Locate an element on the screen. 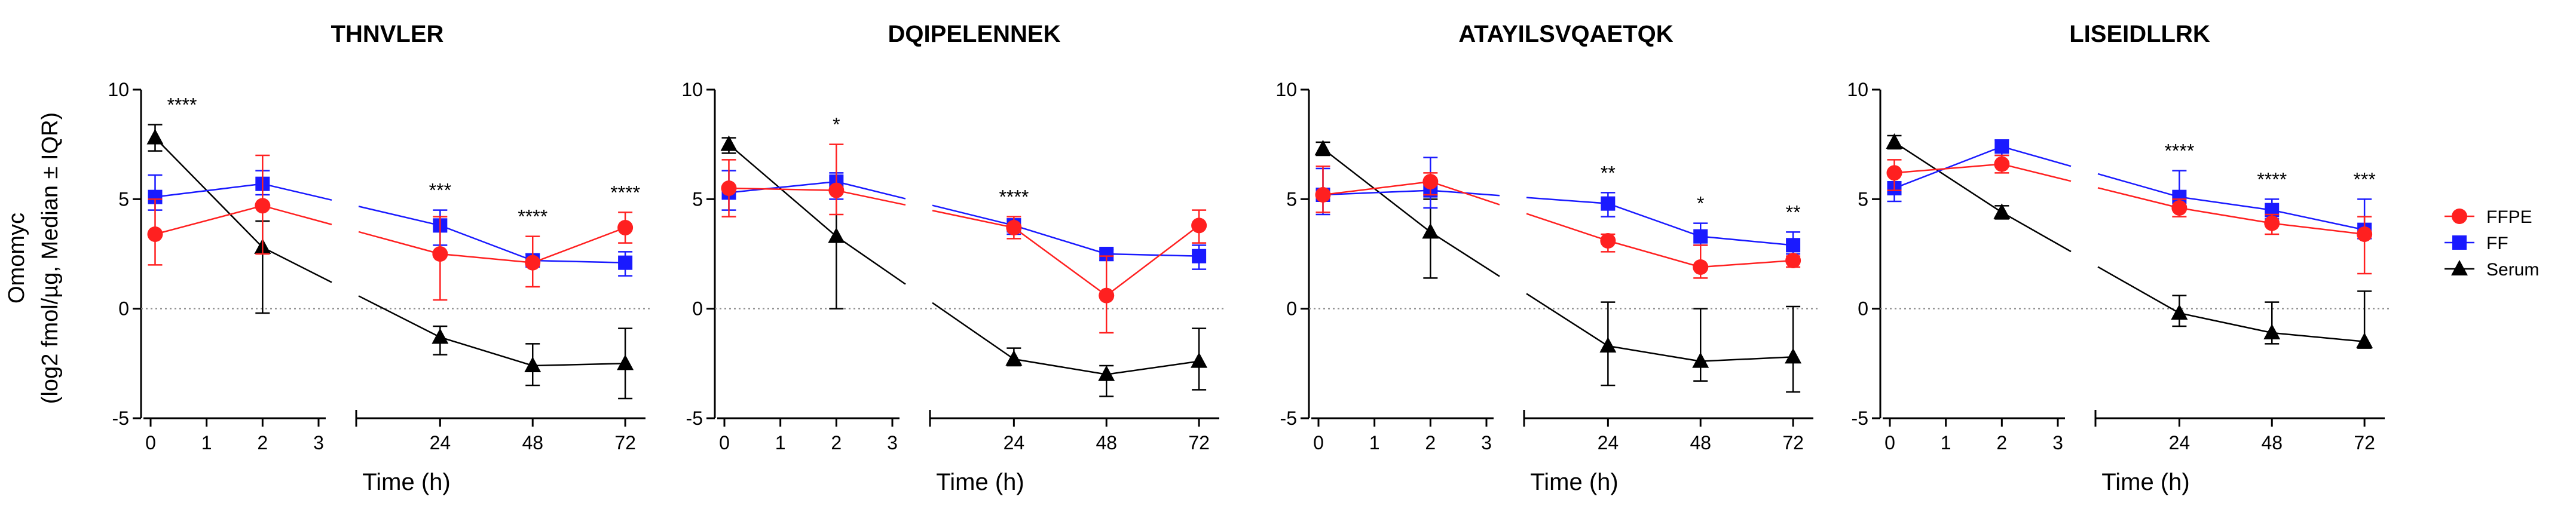 The image size is (2576, 524). legend: FFPE FF Serum is located at coordinates (2492, 243).